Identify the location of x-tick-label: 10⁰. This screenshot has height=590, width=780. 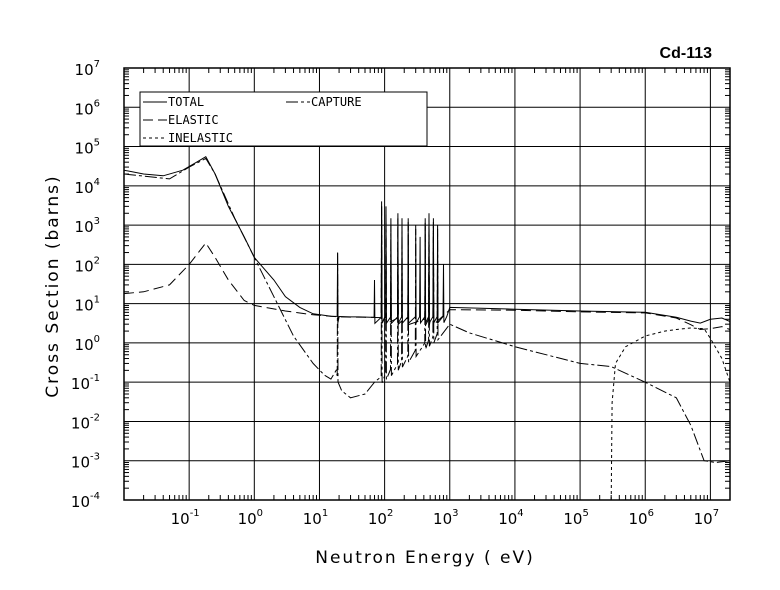
(250, 518).